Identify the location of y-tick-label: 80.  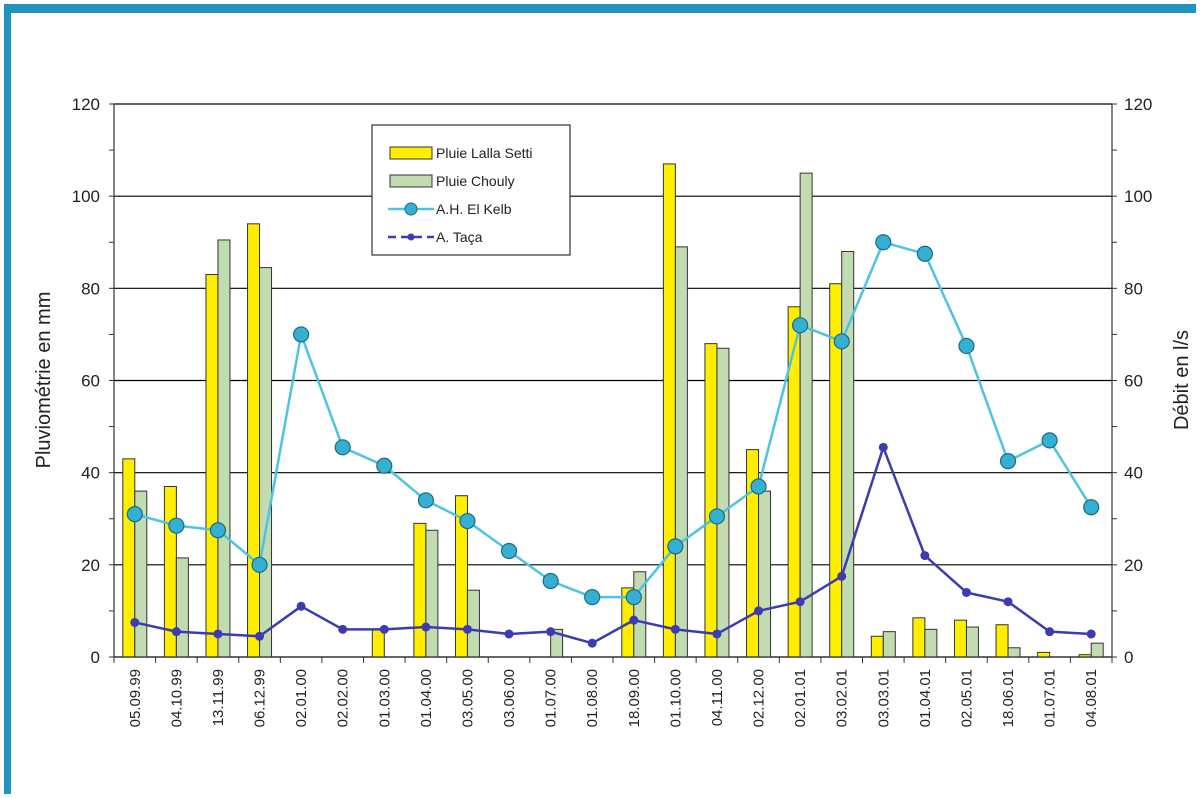
(90, 288).